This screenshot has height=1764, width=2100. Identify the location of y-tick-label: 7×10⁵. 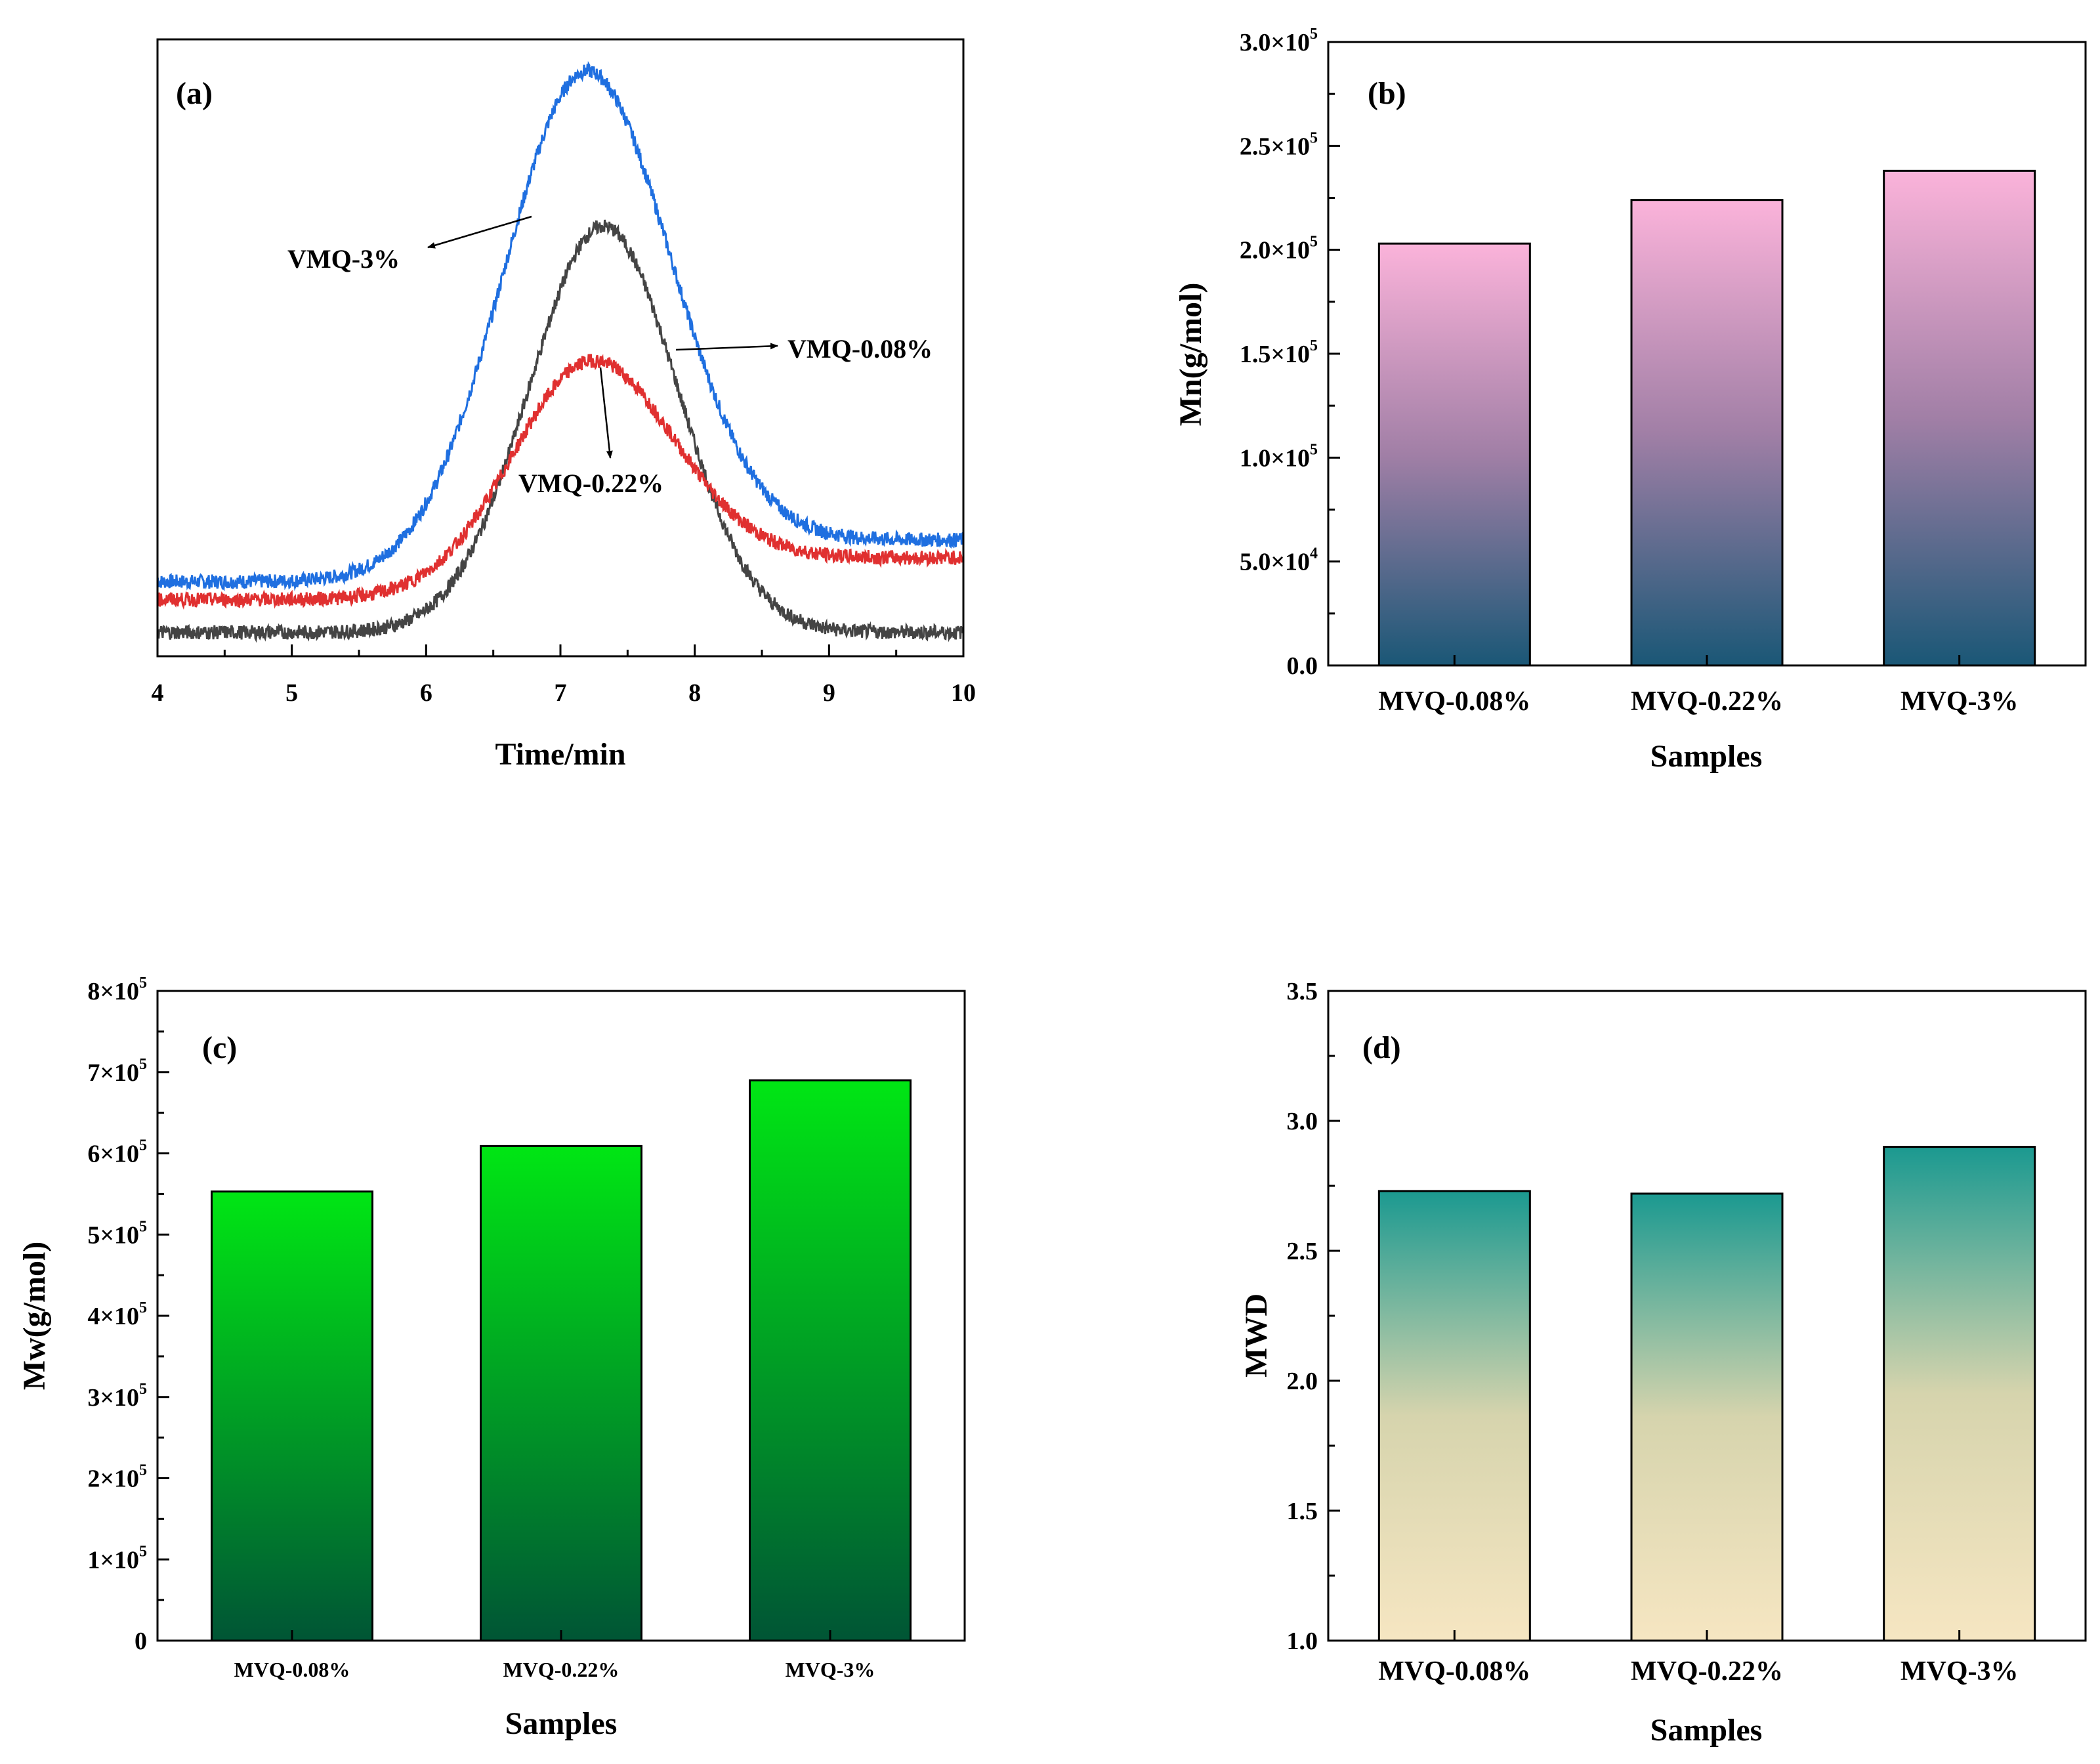
(117, 1071).